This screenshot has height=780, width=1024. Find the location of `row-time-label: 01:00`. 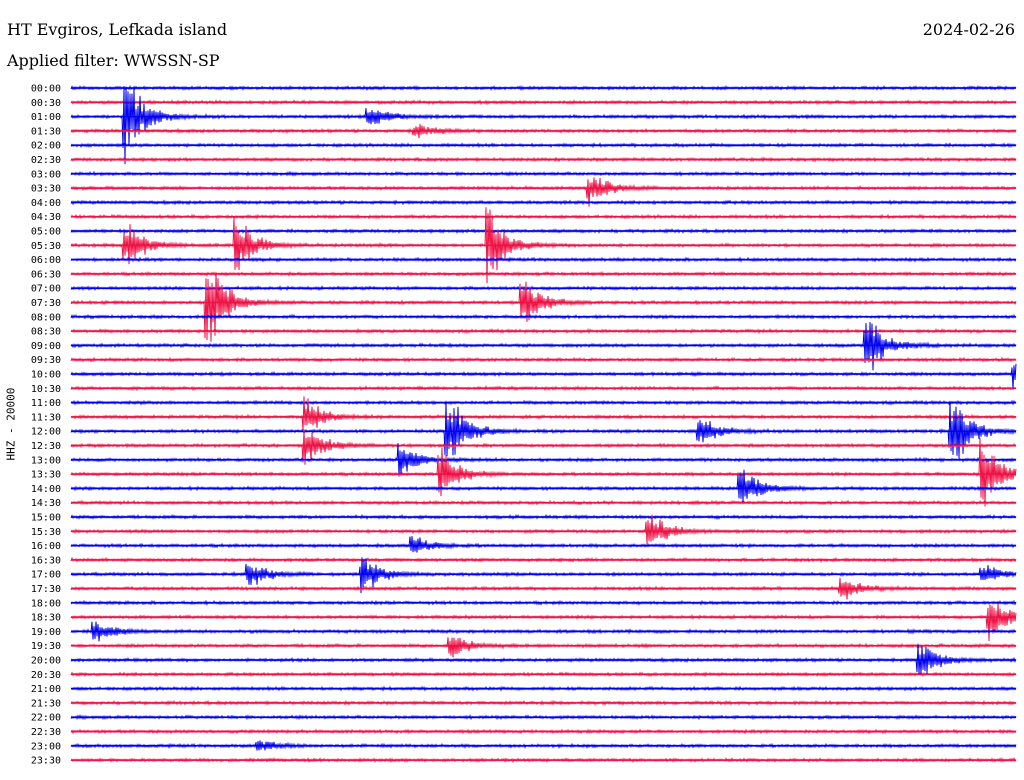

row-time-label: 01:00 is located at coordinates (46, 117).